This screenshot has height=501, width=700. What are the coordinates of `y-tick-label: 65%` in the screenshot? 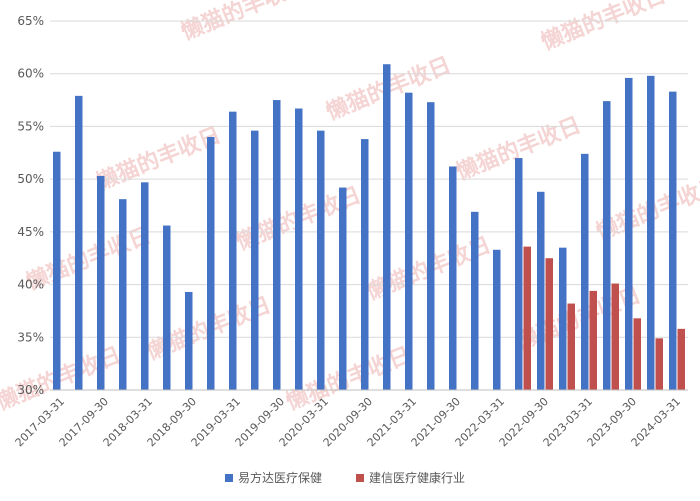 It's located at (30, 21).